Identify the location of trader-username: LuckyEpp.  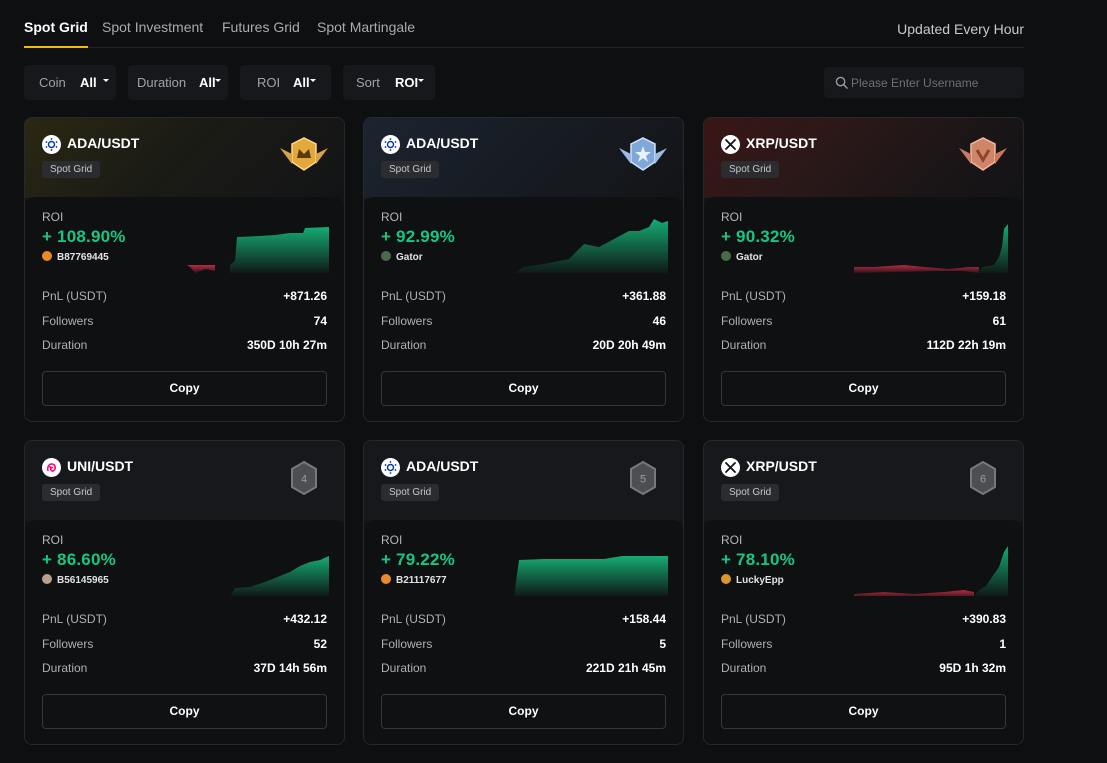
(752, 580).